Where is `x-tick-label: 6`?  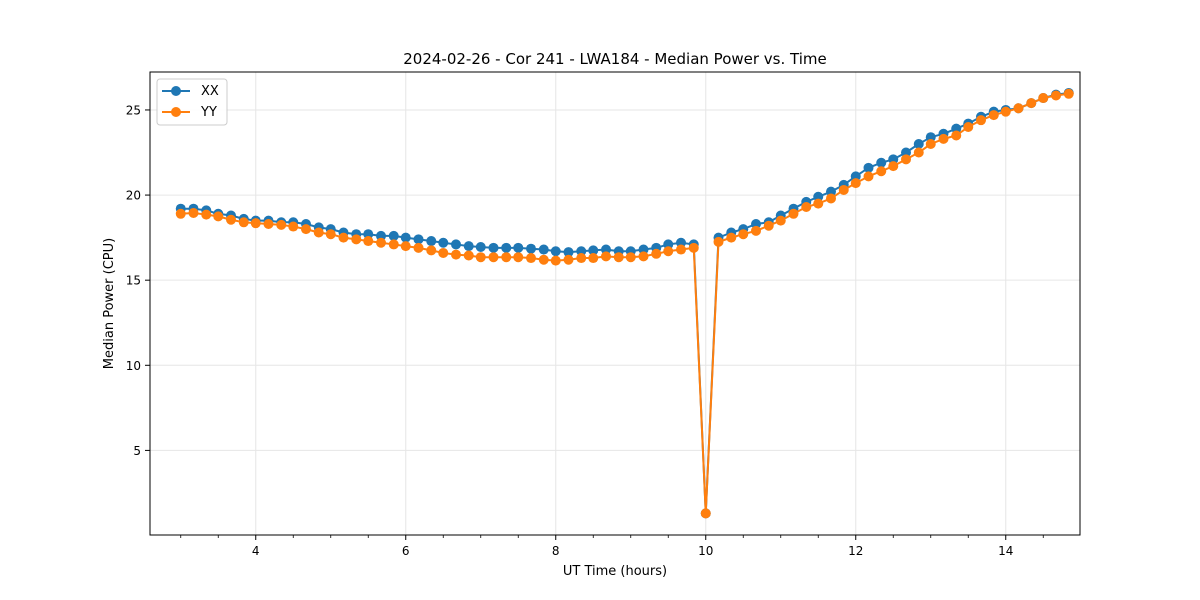
x-tick-label: 6 is located at coordinates (406, 551).